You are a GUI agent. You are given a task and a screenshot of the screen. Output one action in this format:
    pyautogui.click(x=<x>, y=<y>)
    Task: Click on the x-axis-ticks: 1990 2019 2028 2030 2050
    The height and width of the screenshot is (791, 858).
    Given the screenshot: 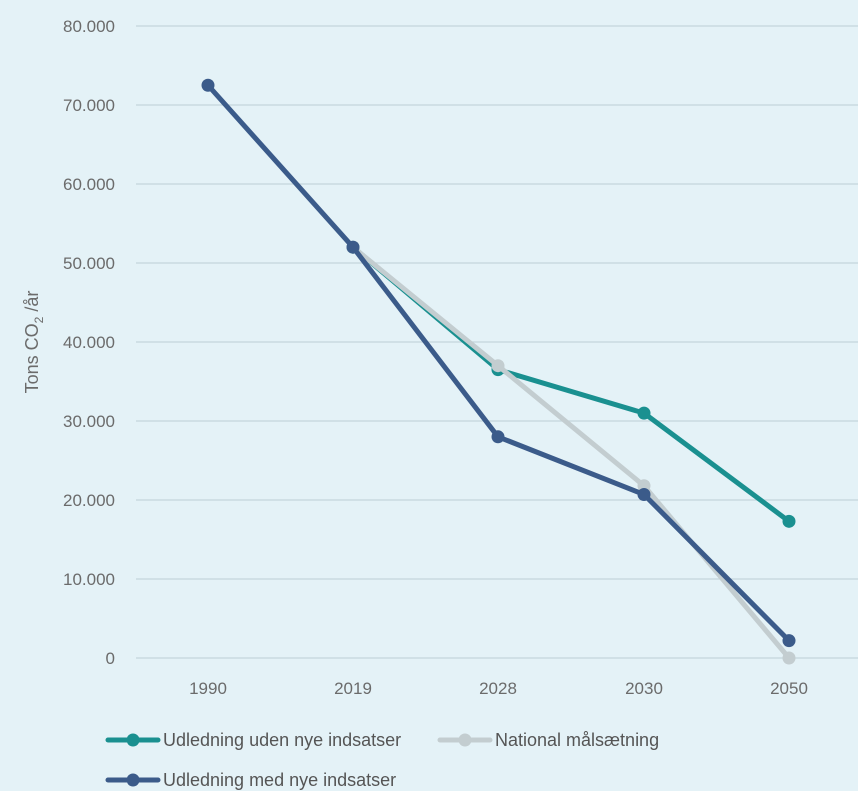 What is the action you would take?
    pyautogui.click(x=498, y=688)
    